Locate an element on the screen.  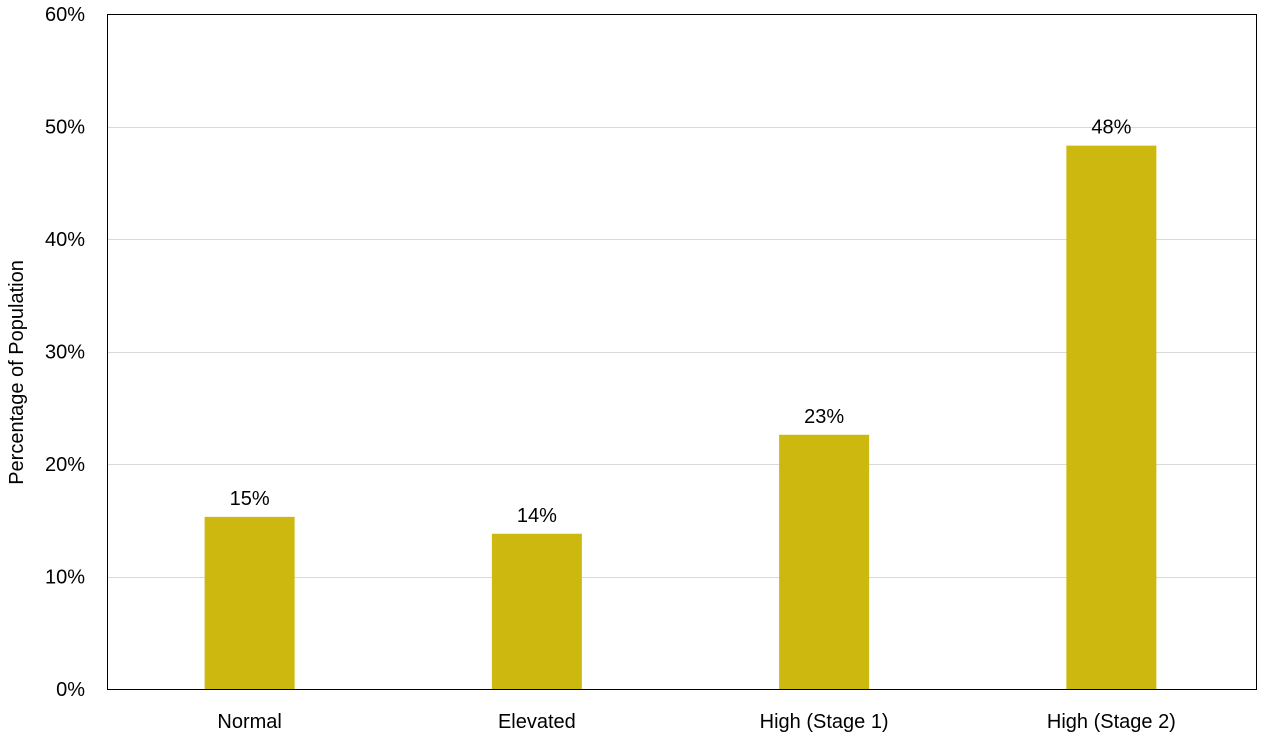
bar-data-label: 48% is located at coordinates (1111, 128).